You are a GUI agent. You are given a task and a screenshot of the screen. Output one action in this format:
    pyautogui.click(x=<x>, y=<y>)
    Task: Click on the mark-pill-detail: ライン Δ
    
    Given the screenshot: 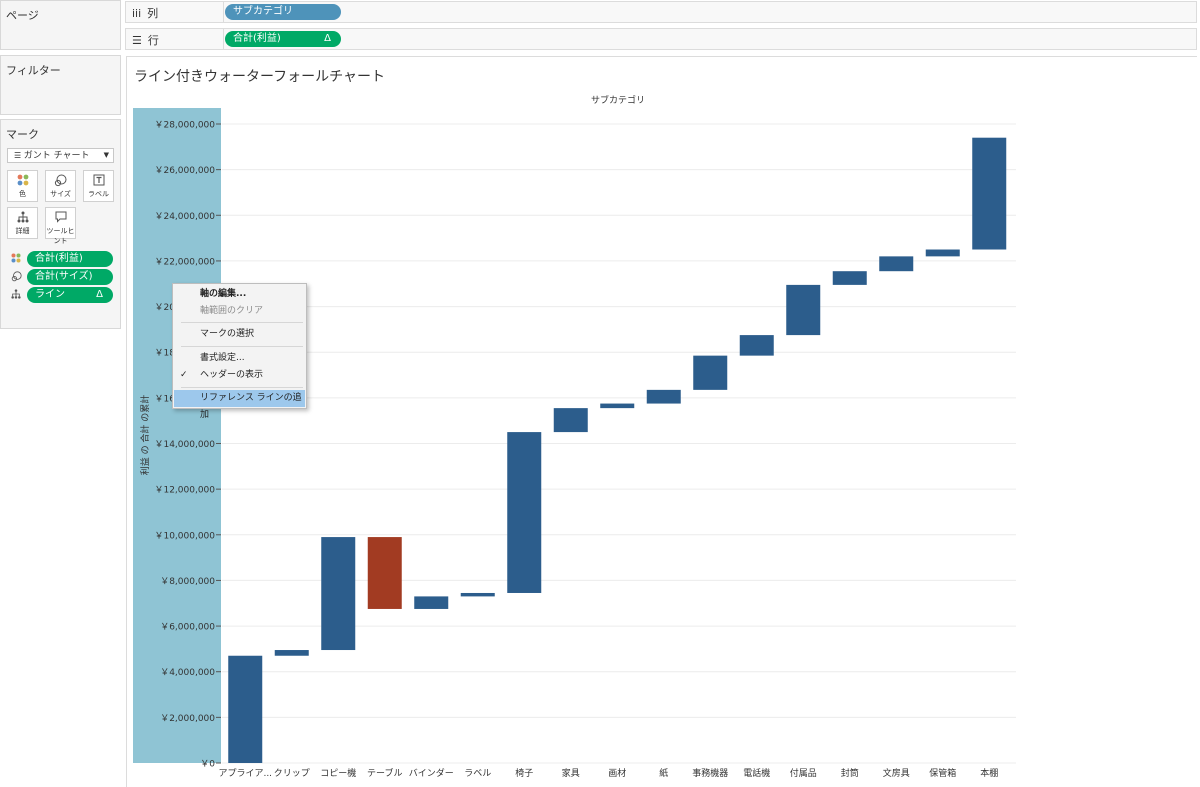 What is the action you would take?
    pyautogui.click(x=63, y=295)
    